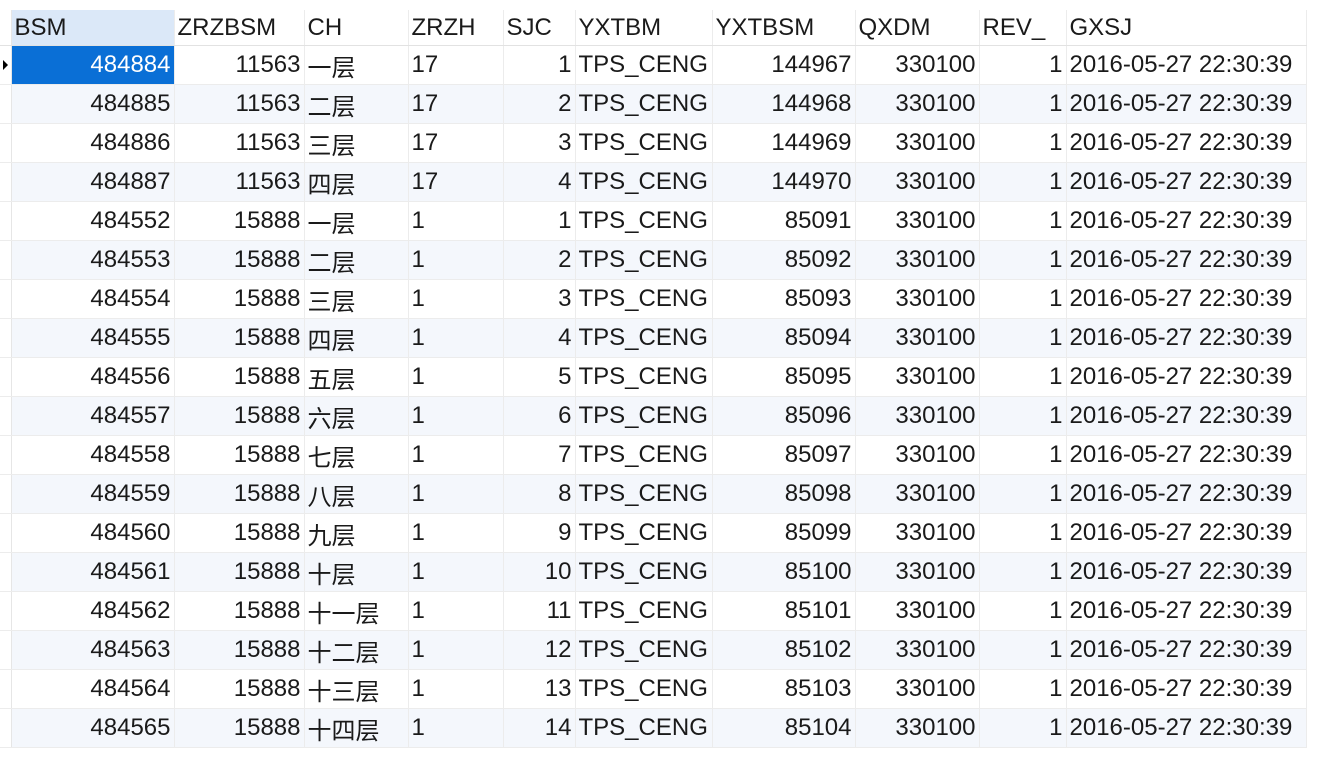  Describe the element at coordinates (356, 611) in the screenshot. I see `cell-ch: 十一层` at that location.